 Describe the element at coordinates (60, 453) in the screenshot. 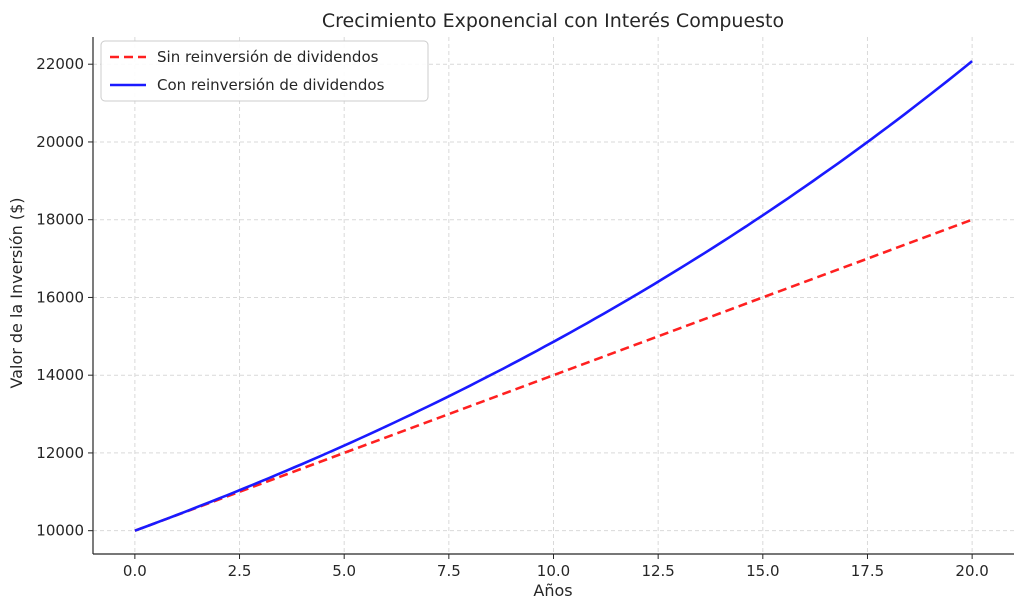

I see `y-tick-label: 12000` at that location.